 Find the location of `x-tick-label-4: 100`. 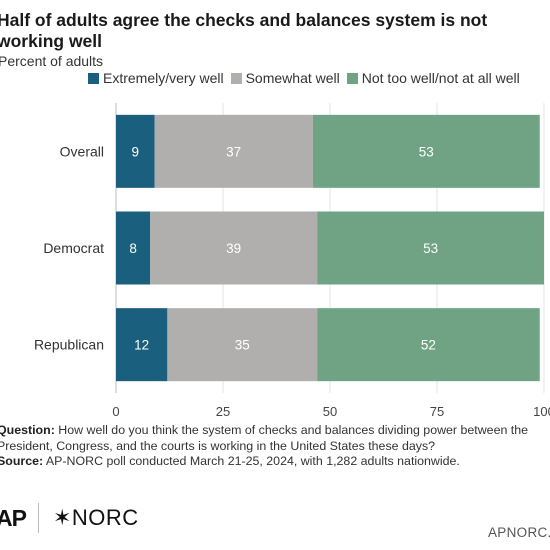

x-tick-label-4: 100 is located at coordinates (541, 411).